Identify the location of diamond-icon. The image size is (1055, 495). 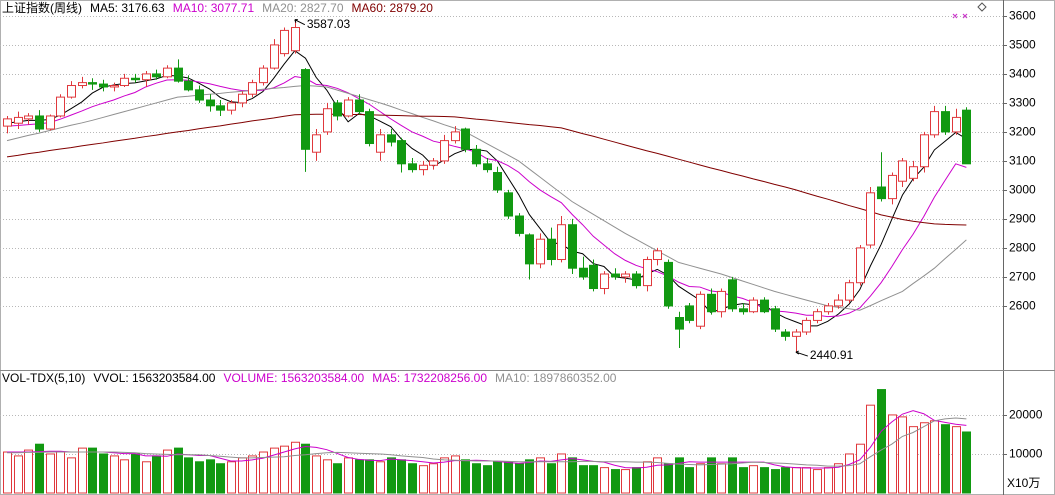
(982, 7).